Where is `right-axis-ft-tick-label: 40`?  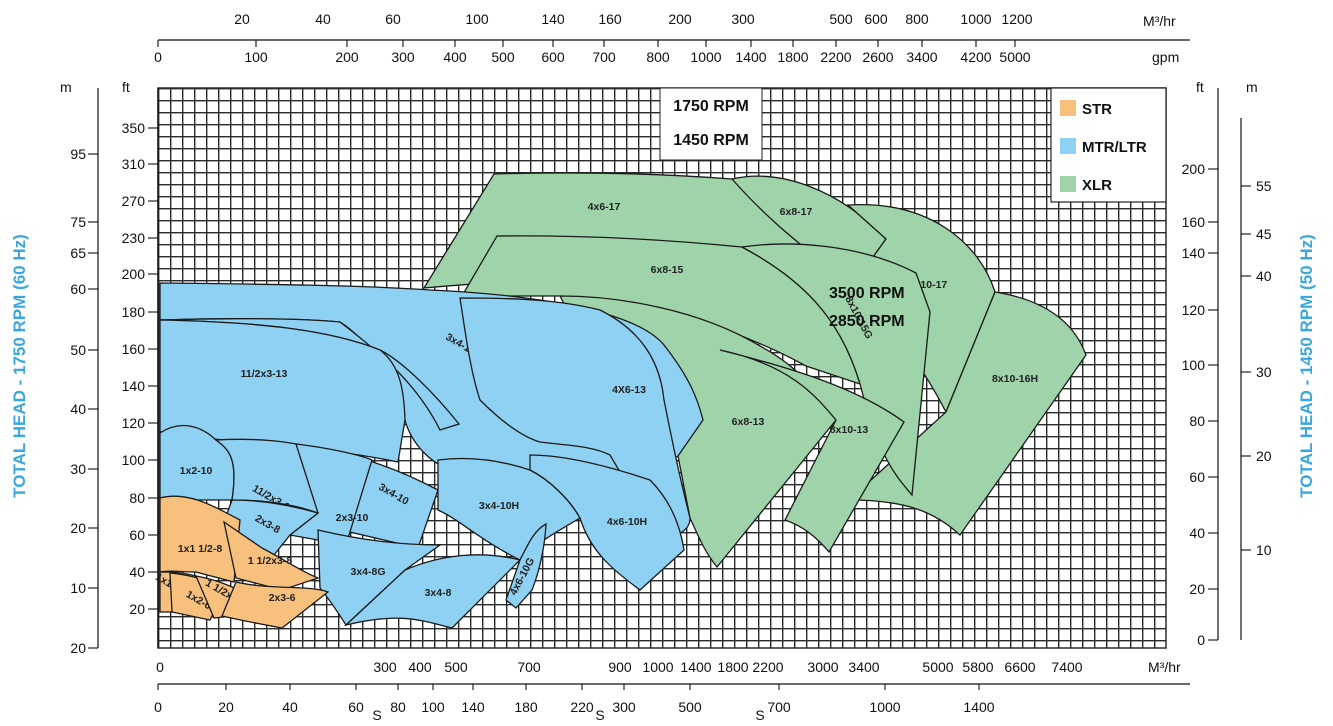
right-axis-ft-tick-label: 40 is located at coordinates (1197, 533).